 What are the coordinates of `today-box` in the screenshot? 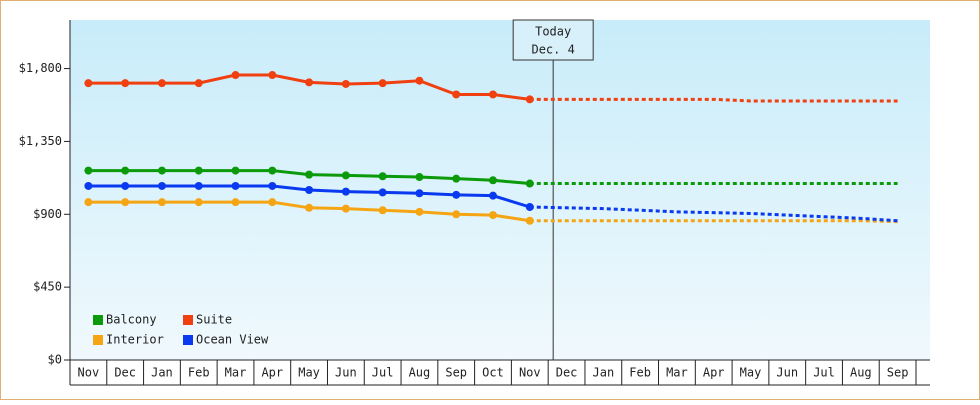 It's located at (553, 40).